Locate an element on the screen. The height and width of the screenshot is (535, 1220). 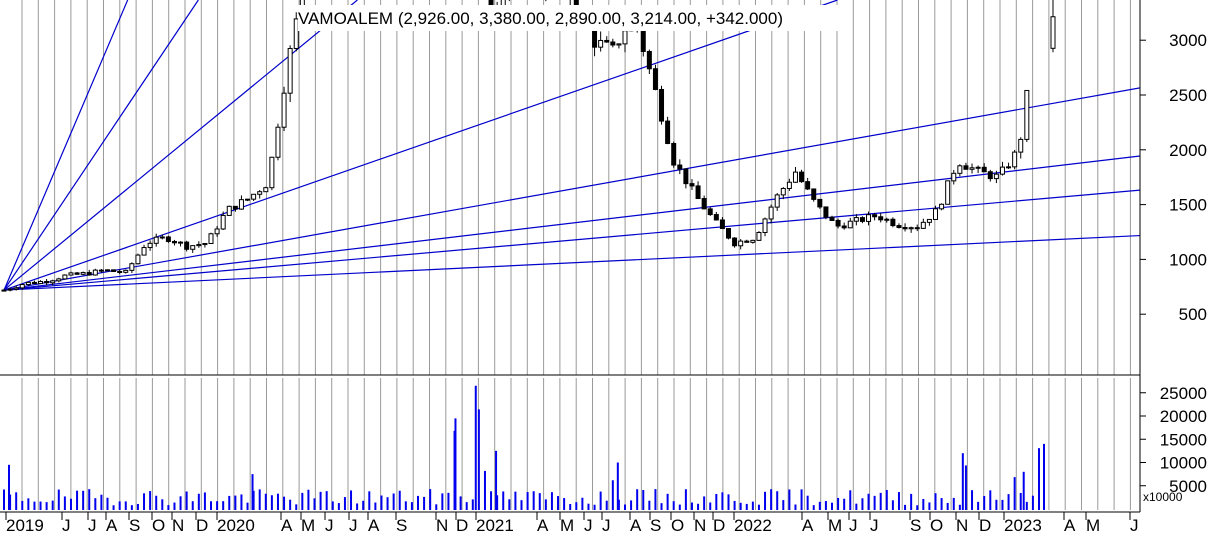
time-tick-label: 2020 is located at coordinates (236, 525).